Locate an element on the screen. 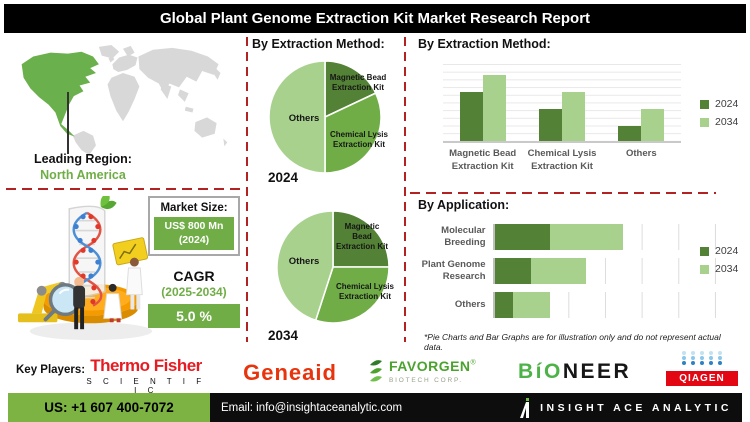 This screenshot has height=422, width=750. bar-chart-heading: By Extraction Method: is located at coordinates (484, 44).